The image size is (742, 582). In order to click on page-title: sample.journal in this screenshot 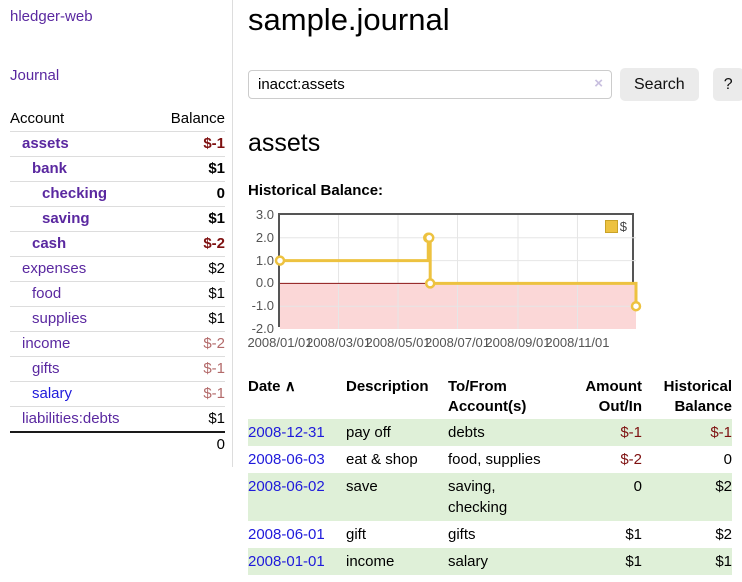, I will do `click(349, 19)`.